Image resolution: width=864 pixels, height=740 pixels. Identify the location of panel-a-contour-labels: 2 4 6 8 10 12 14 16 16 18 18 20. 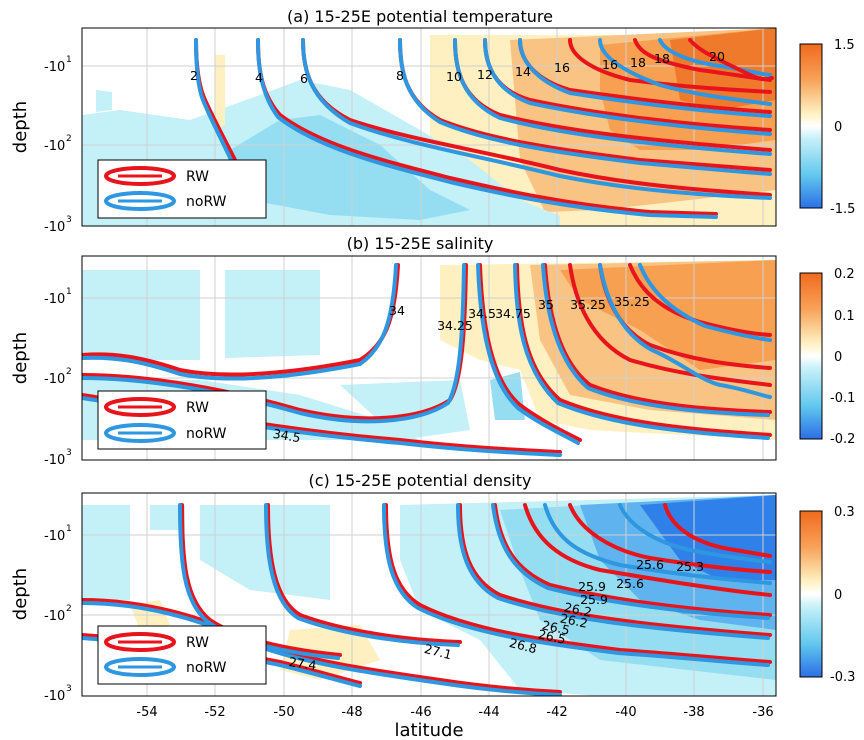
(457, 67).